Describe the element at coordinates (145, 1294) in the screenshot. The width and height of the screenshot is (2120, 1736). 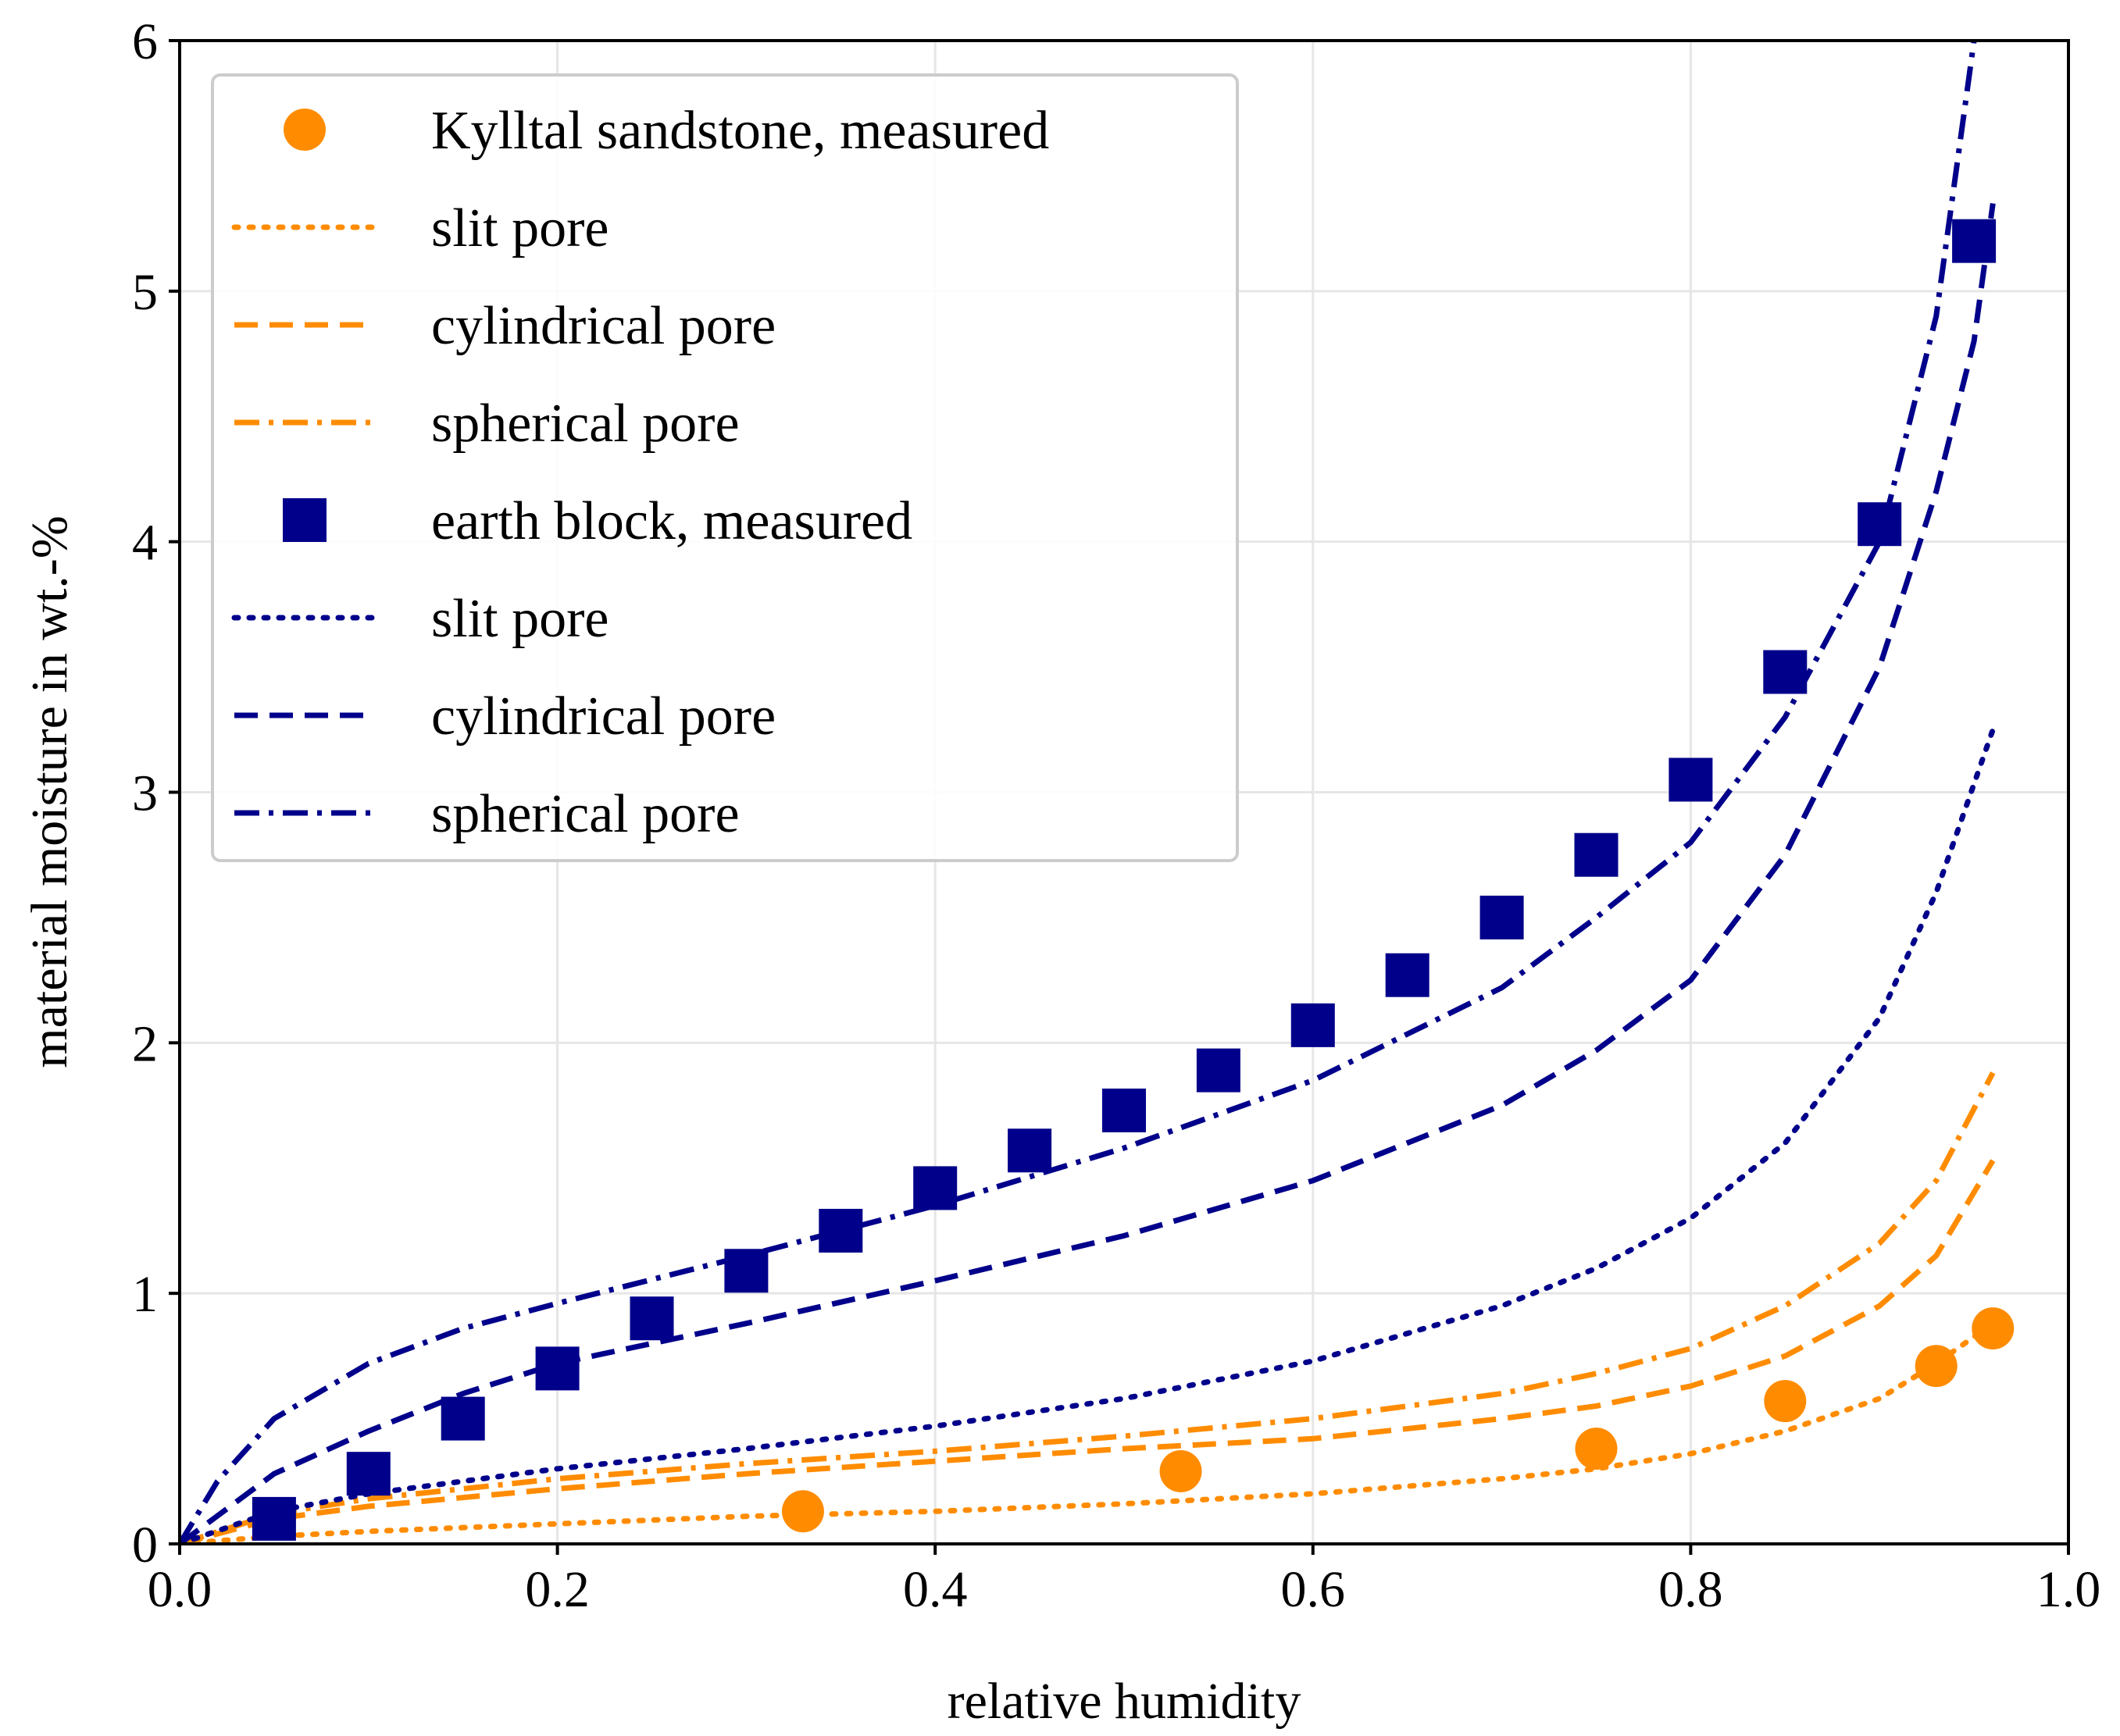
I see `y-tick-label: 1` at that location.